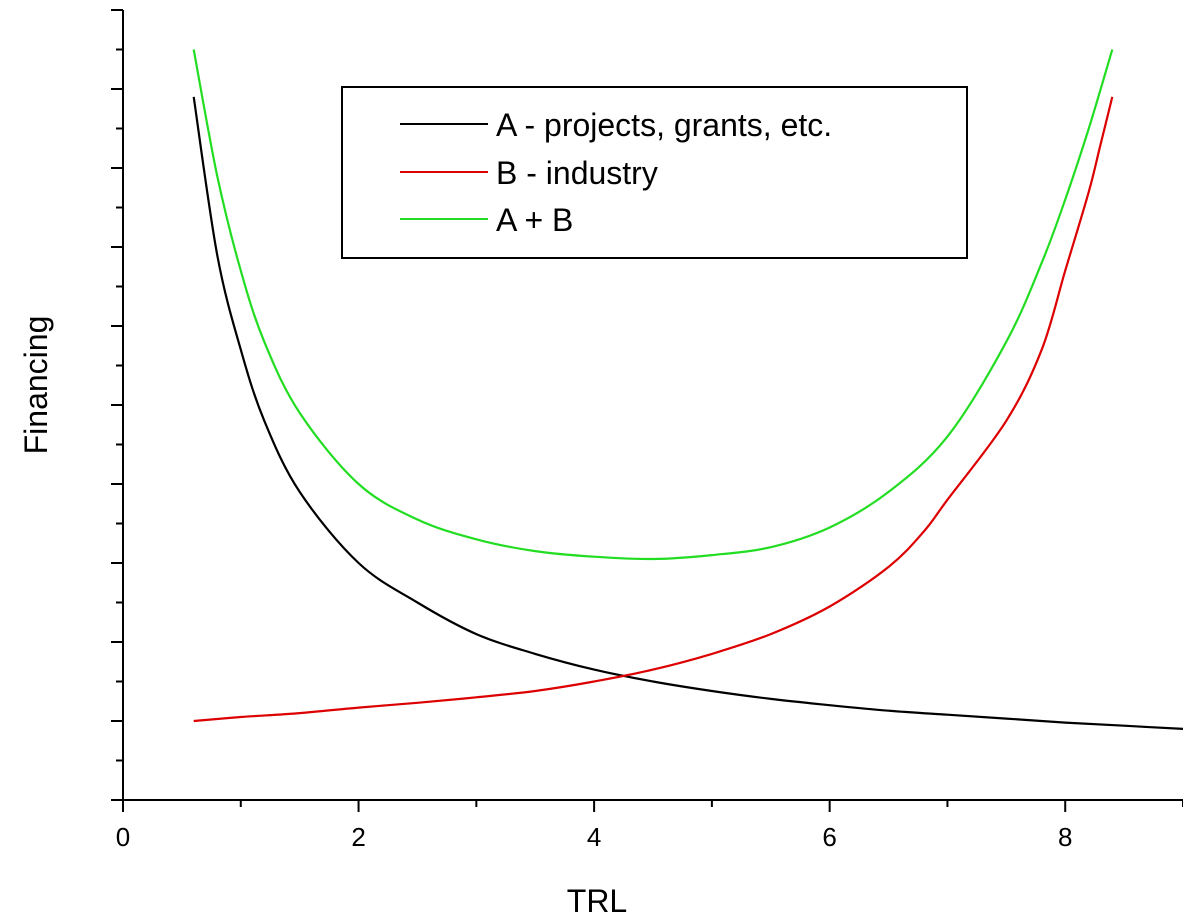 The width and height of the screenshot is (1183, 922). What do you see at coordinates (1065, 837) in the screenshot?
I see `x-tick-label: 8` at bounding box center [1065, 837].